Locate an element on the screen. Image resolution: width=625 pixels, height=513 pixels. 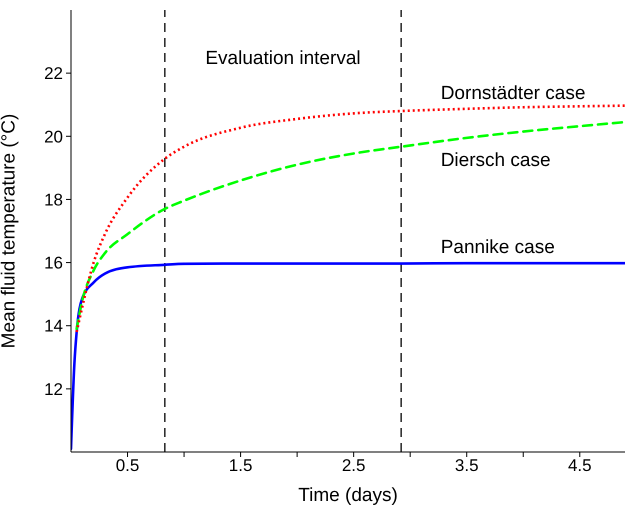
y-axis-title: Mean fluid temperature (°C) is located at coordinates (10, 231).